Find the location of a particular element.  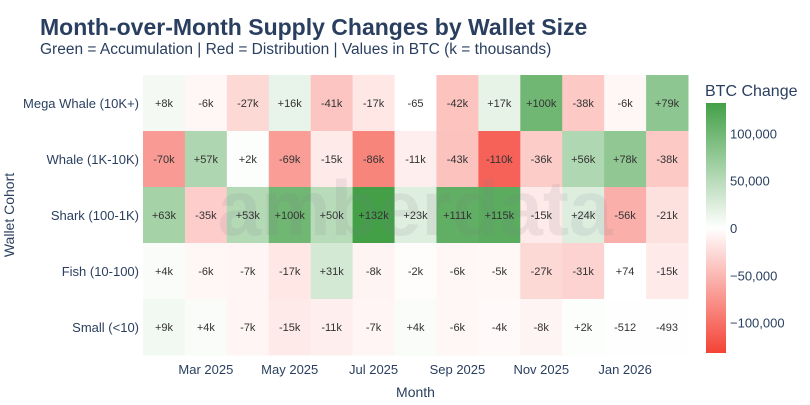

cell-label: -2k is located at coordinates (416, 272).